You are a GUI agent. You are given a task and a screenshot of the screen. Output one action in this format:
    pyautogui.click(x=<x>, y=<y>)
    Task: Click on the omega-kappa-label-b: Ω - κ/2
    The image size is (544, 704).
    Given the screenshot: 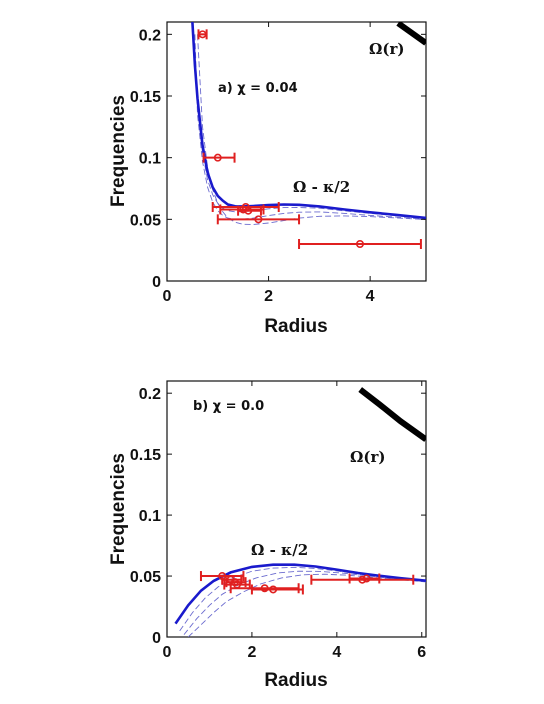 What is the action you would take?
    pyautogui.click(x=279, y=550)
    